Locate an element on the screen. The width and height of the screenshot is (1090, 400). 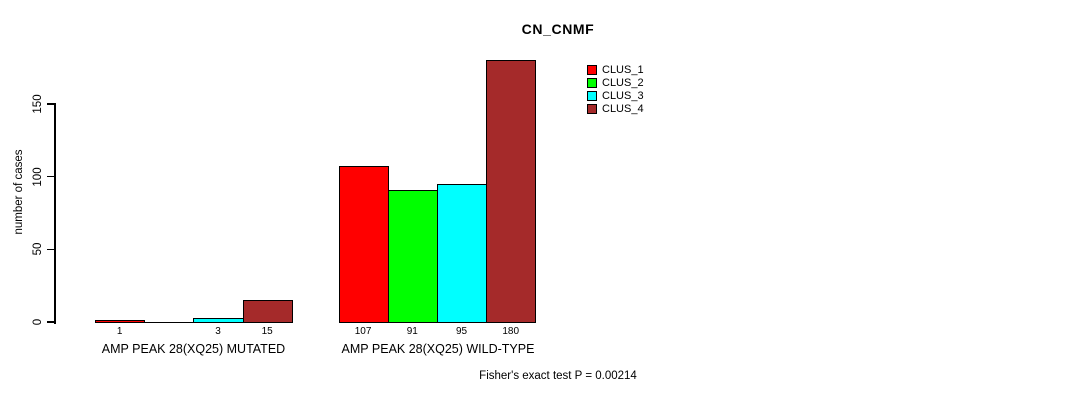
legend-row: CLUS_1 is located at coordinates (615, 69).